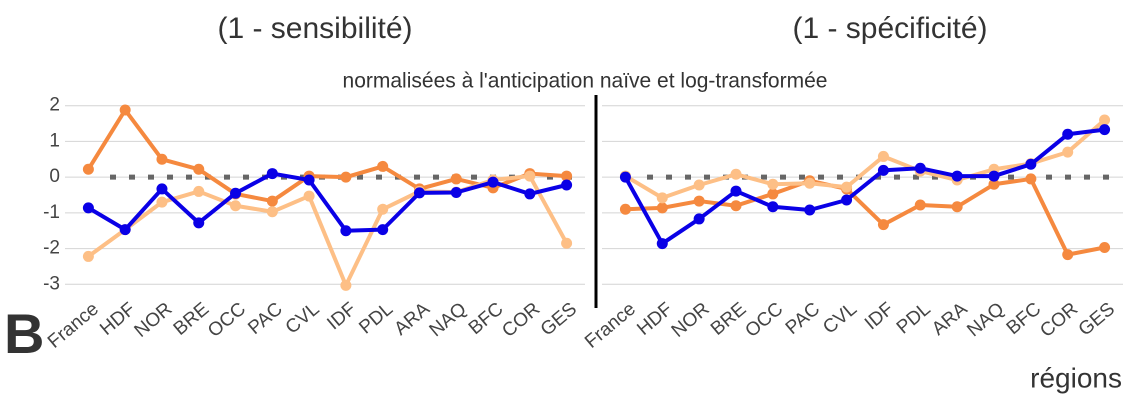 The image size is (1126, 400). Describe the element at coordinates (54, 176) in the screenshot. I see `y-tick-label: 0` at that location.